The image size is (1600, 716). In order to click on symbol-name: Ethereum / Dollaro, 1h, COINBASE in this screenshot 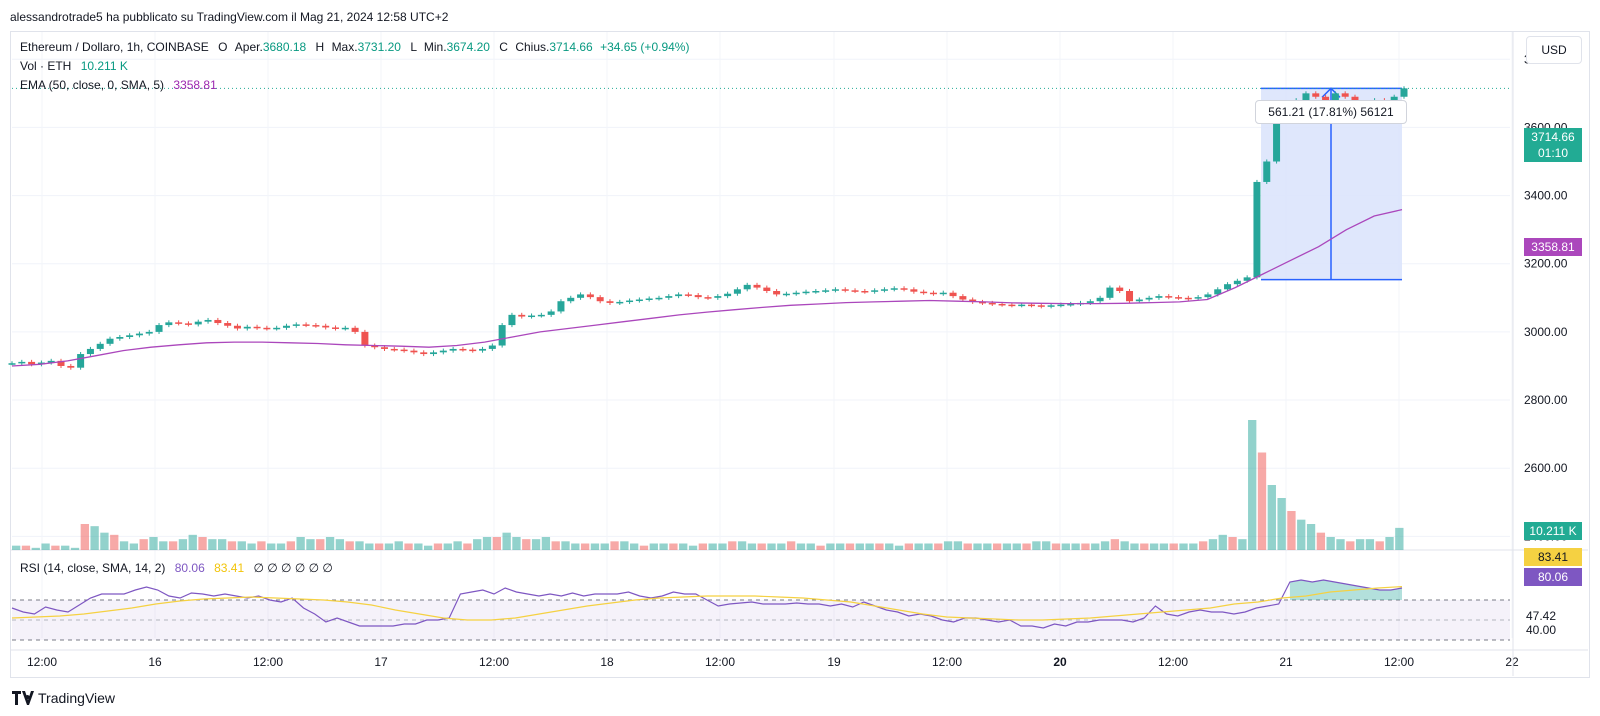, I will do `click(114, 47)`.